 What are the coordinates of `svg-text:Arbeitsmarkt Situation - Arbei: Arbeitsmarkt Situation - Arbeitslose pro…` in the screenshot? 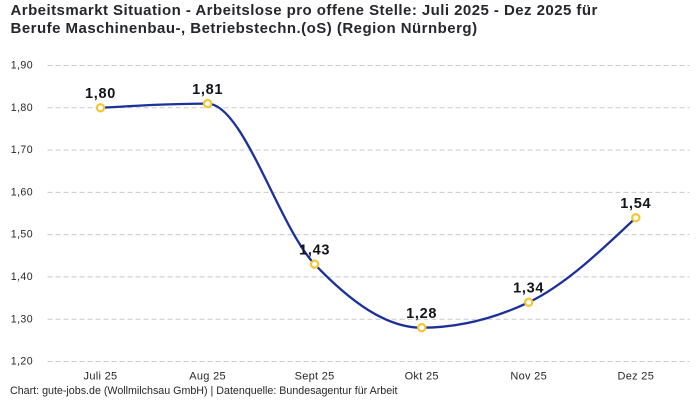 It's located at (304, 10).